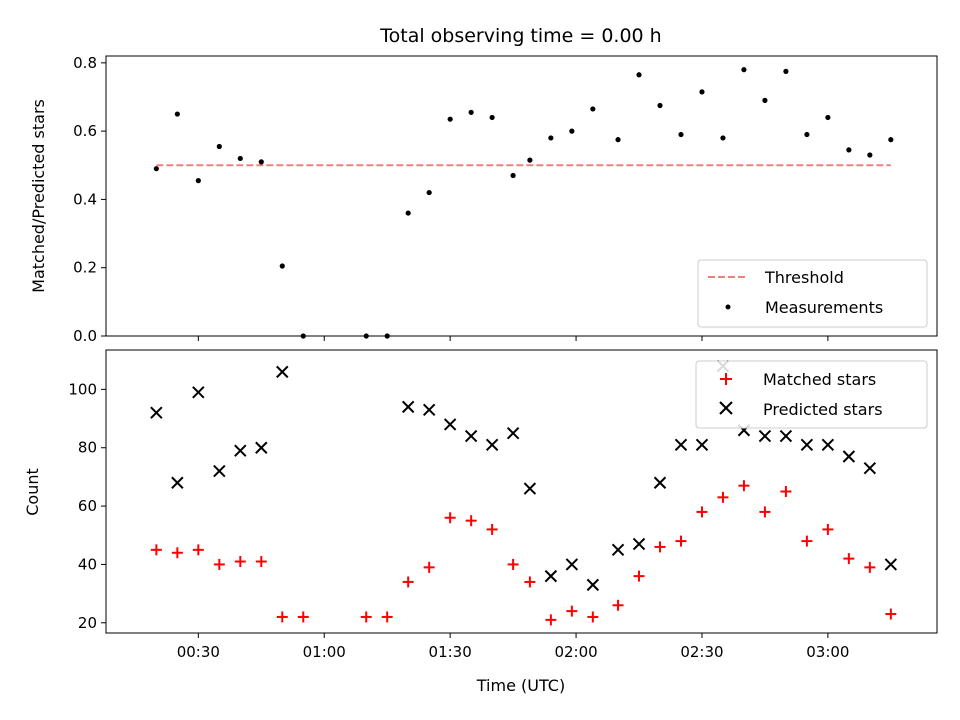 This screenshot has width=960, height=720. I want to click on ratio-x-ticks, so click(513, 338).